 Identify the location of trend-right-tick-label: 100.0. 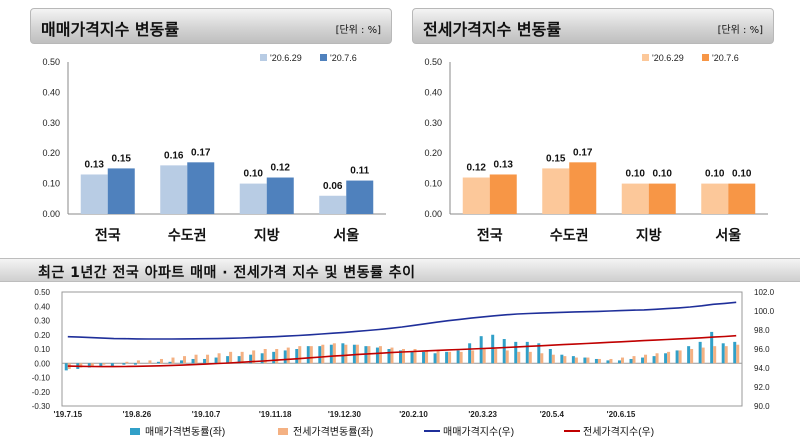
(764, 311).